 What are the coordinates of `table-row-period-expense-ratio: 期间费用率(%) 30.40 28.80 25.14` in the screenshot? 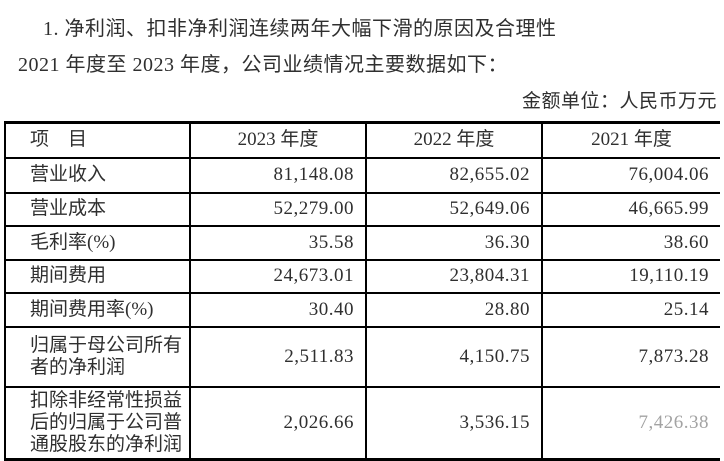 It's located at (362, 310).